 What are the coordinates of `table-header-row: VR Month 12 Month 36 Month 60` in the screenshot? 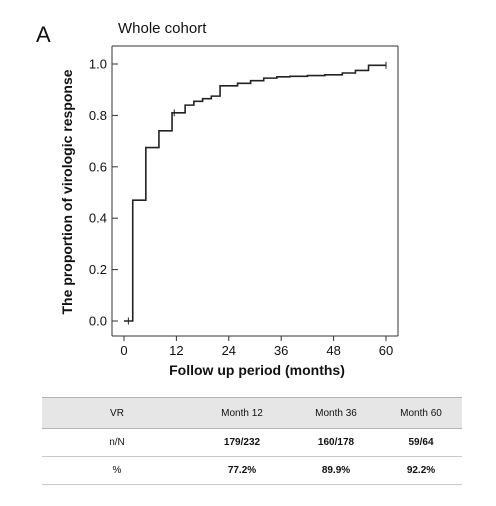 It's located at (252, 413).